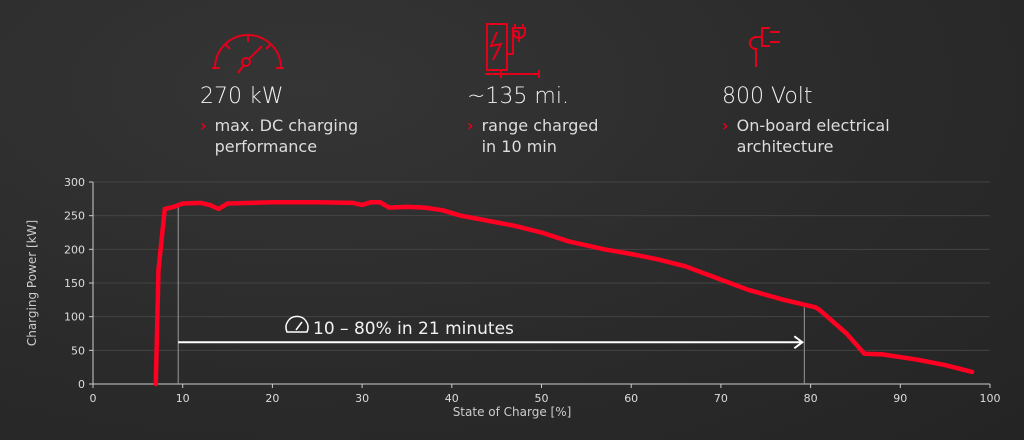 The image size is (1024, 440). What do you see at coordinates (798, 342) in the screenshot?
I see `arrow-head-icon` at bounding box center [798, 342].